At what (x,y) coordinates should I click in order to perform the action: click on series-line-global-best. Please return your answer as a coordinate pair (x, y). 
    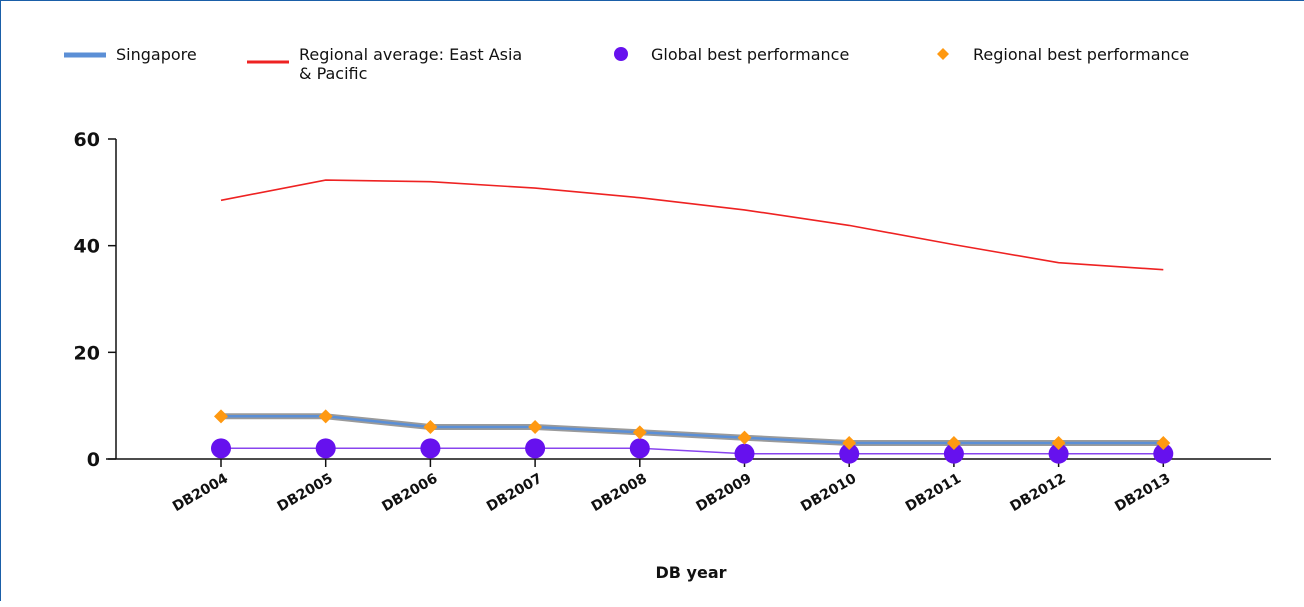
    Looking at the image, I should click on (692, 451).